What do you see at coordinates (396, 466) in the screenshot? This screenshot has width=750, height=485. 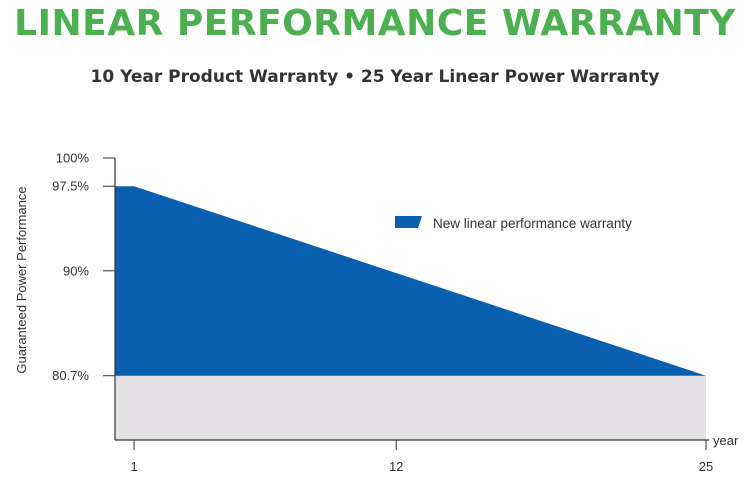 I see `x-tick-label: 12` at bounding box center [396, 466].